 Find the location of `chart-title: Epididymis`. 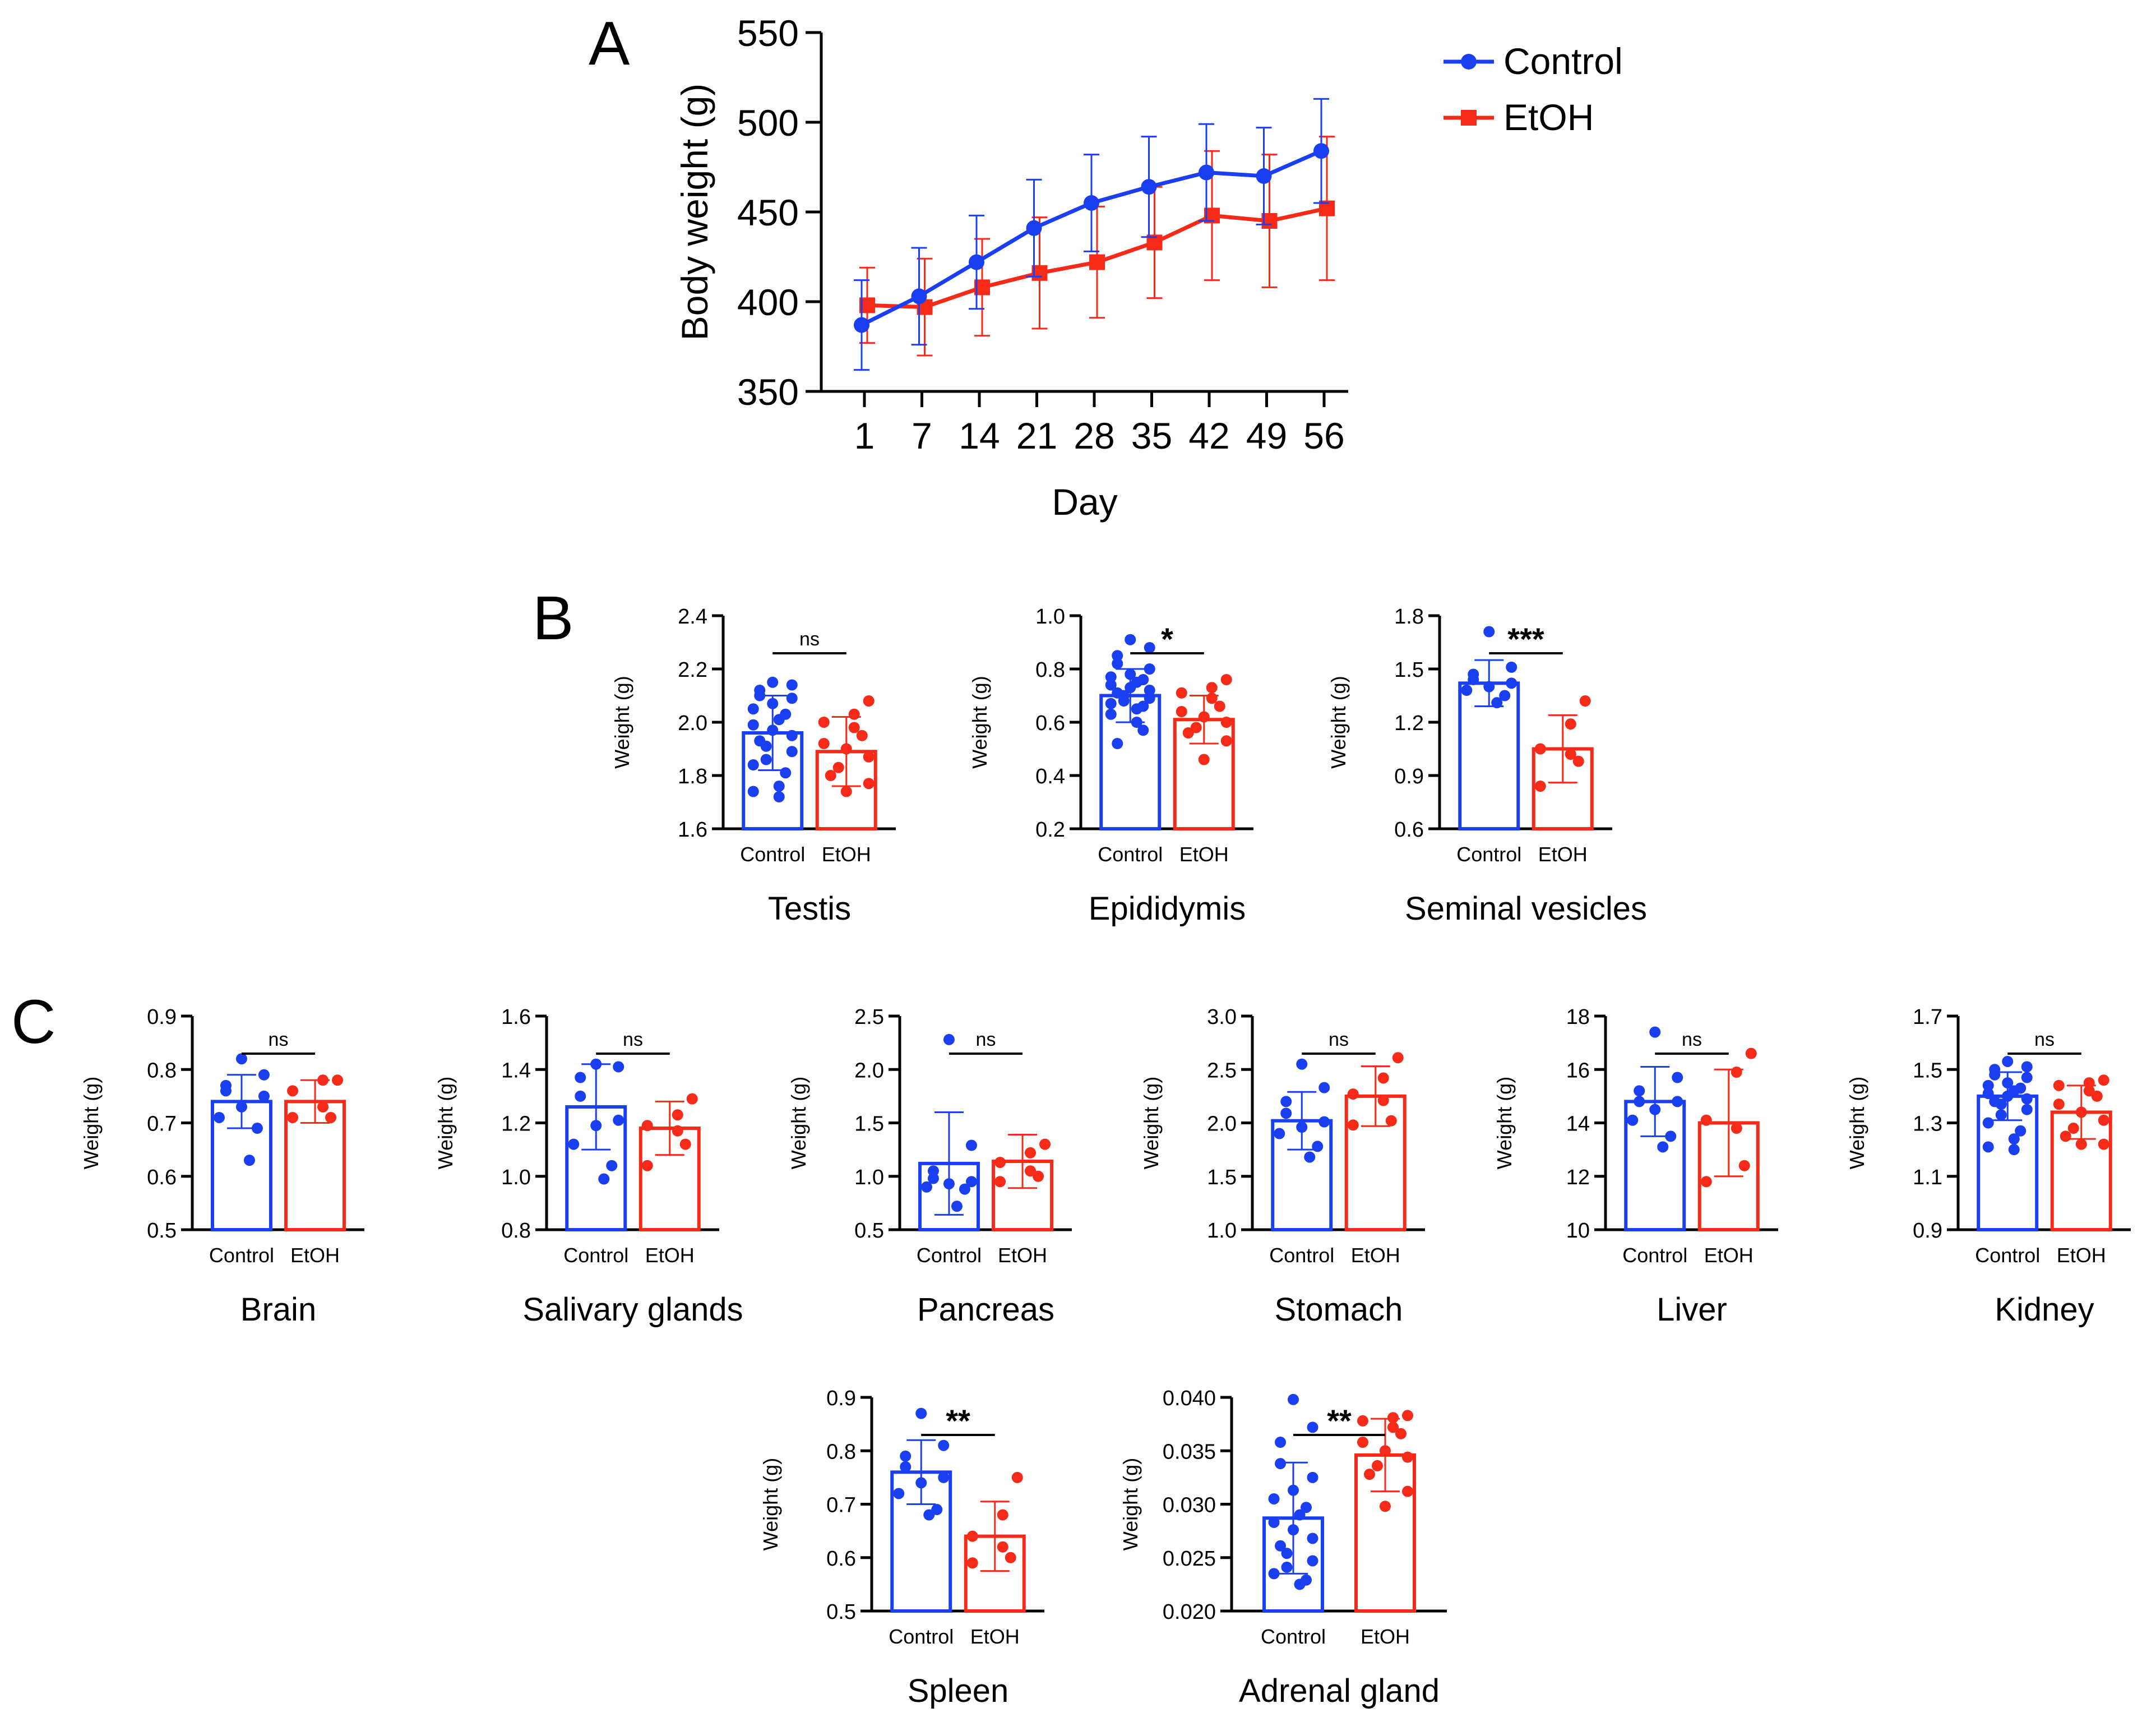

chart-title: Epididymis is located at coordinates (1167, 909).